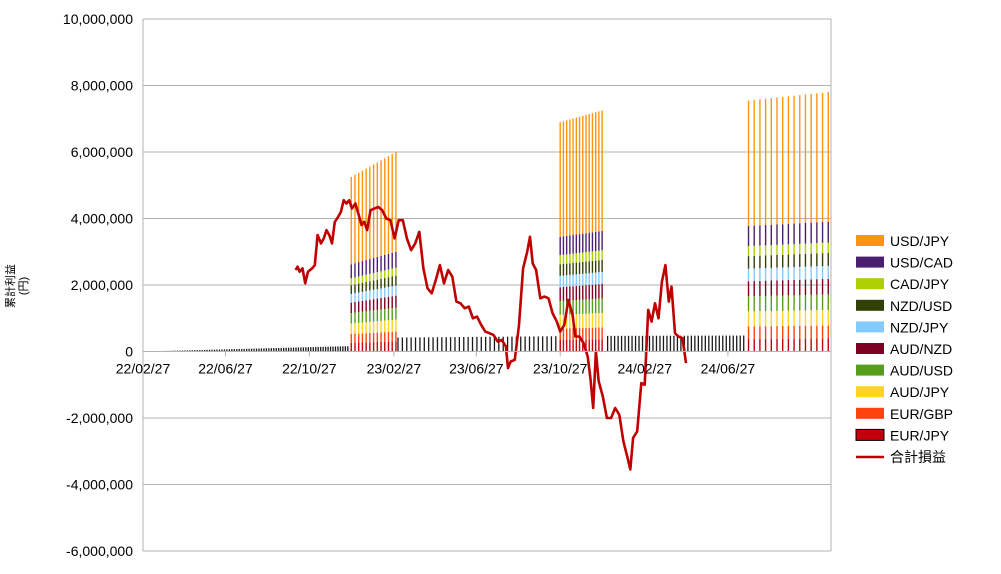 This screenshot has width=1001, height=574. Describe the element at coordinates (921, 263) in the screenshot. I see `legend-label: USD/CAD` at that location.